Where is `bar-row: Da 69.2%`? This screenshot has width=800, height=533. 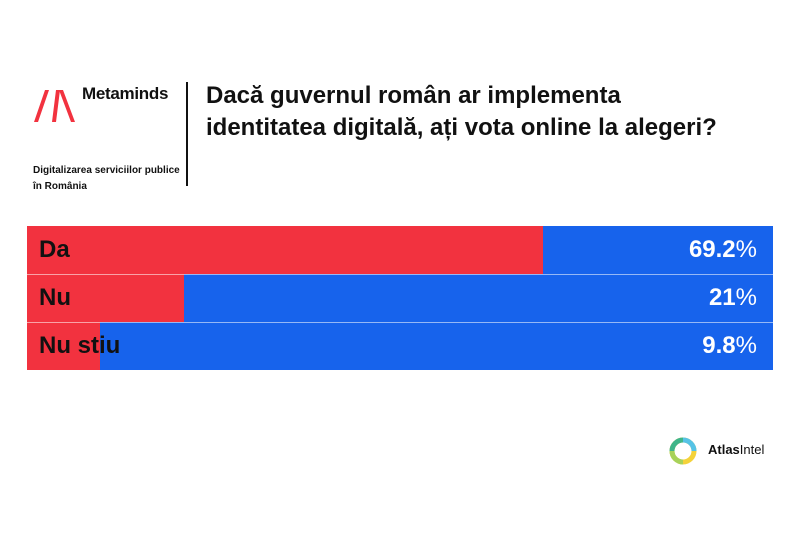 bar-row: Da 69.2% is located at coordinates (400, 250).